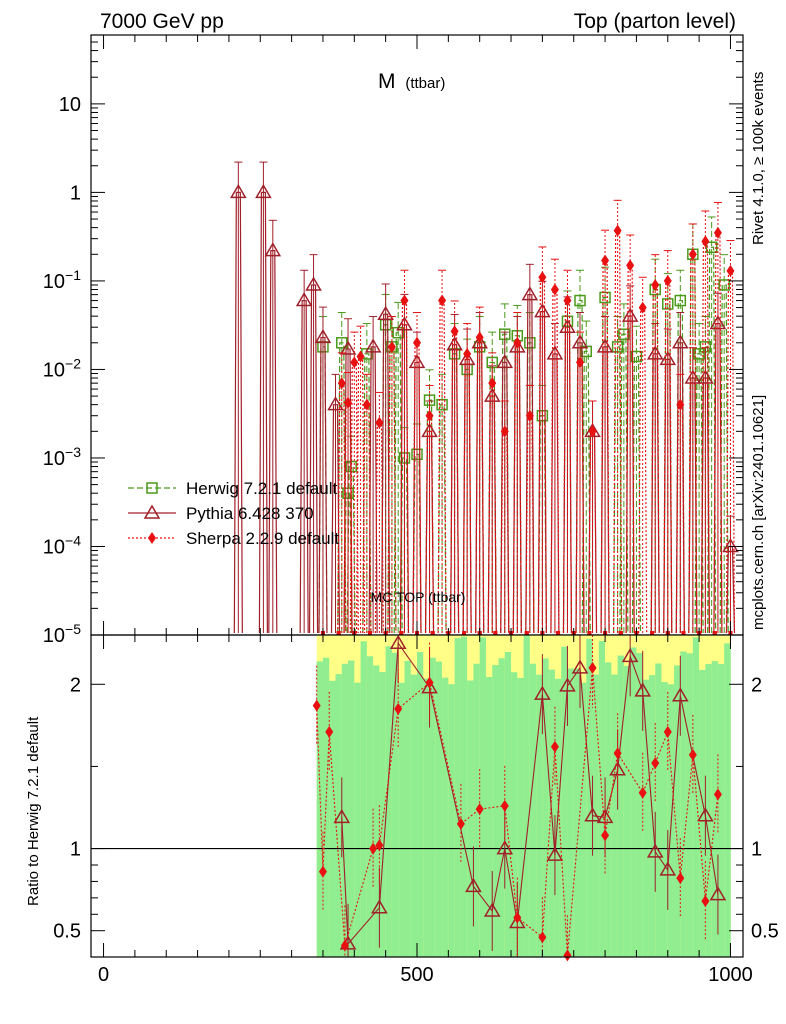 The width and height of the screenshot is (786, 1024). Describe the element at coordinates (387, 81) in the screenshot. I see `chart-title-main: M` at that location.